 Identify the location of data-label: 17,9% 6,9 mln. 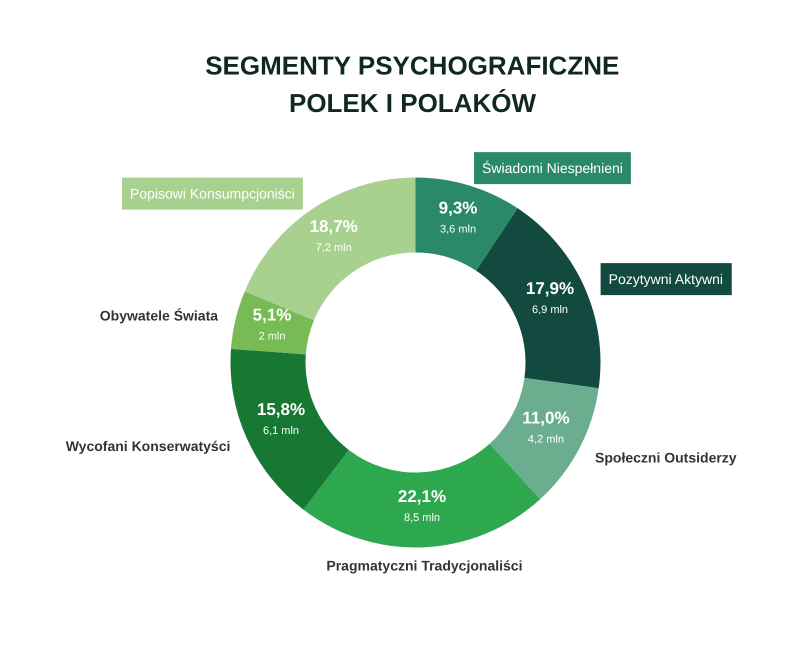
(550, 297).